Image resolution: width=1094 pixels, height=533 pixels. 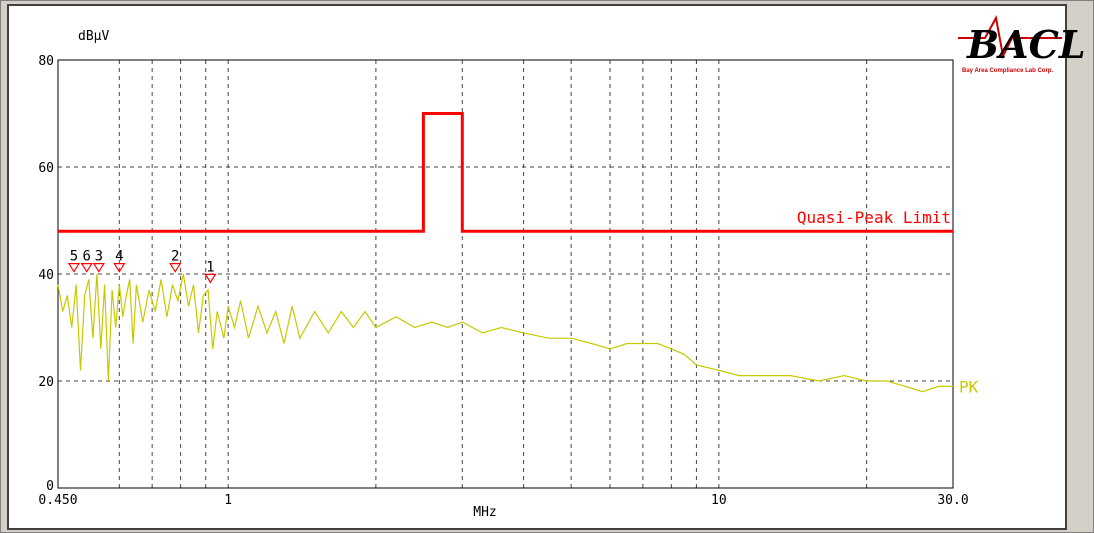 What do you see at coordinates (210, 267) in the screenshot?
I see `marker-label: 1` at bounding box center [210, 267].